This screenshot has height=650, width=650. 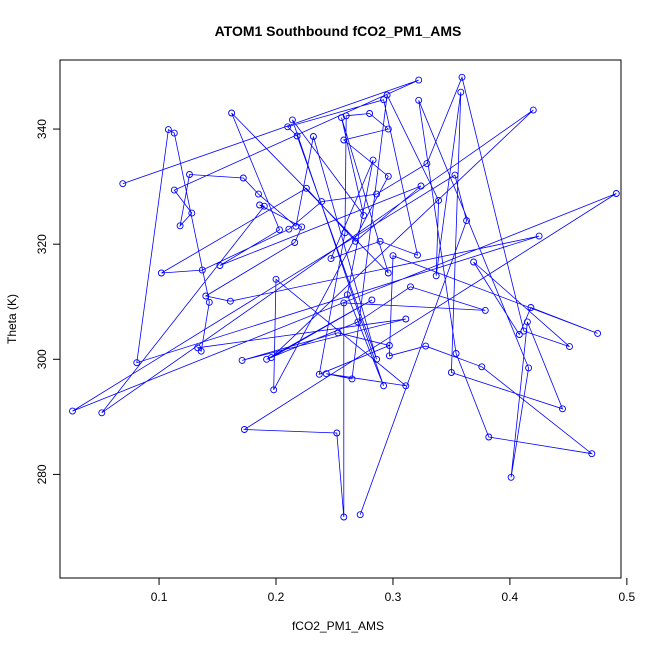 I want to click on x-tick-label: 0.5, so click(x=627, y=597).